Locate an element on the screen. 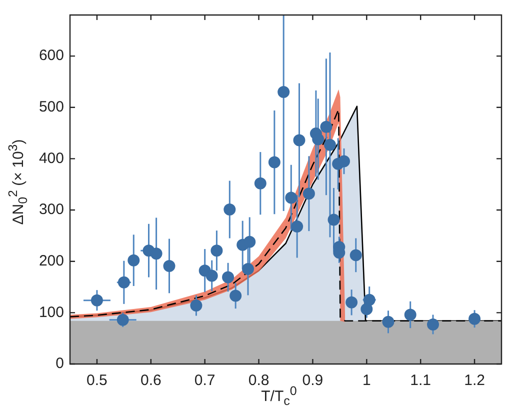 The image size is (508, 415). x-tick-label: 0.5 is located at coordinates (97, 381).